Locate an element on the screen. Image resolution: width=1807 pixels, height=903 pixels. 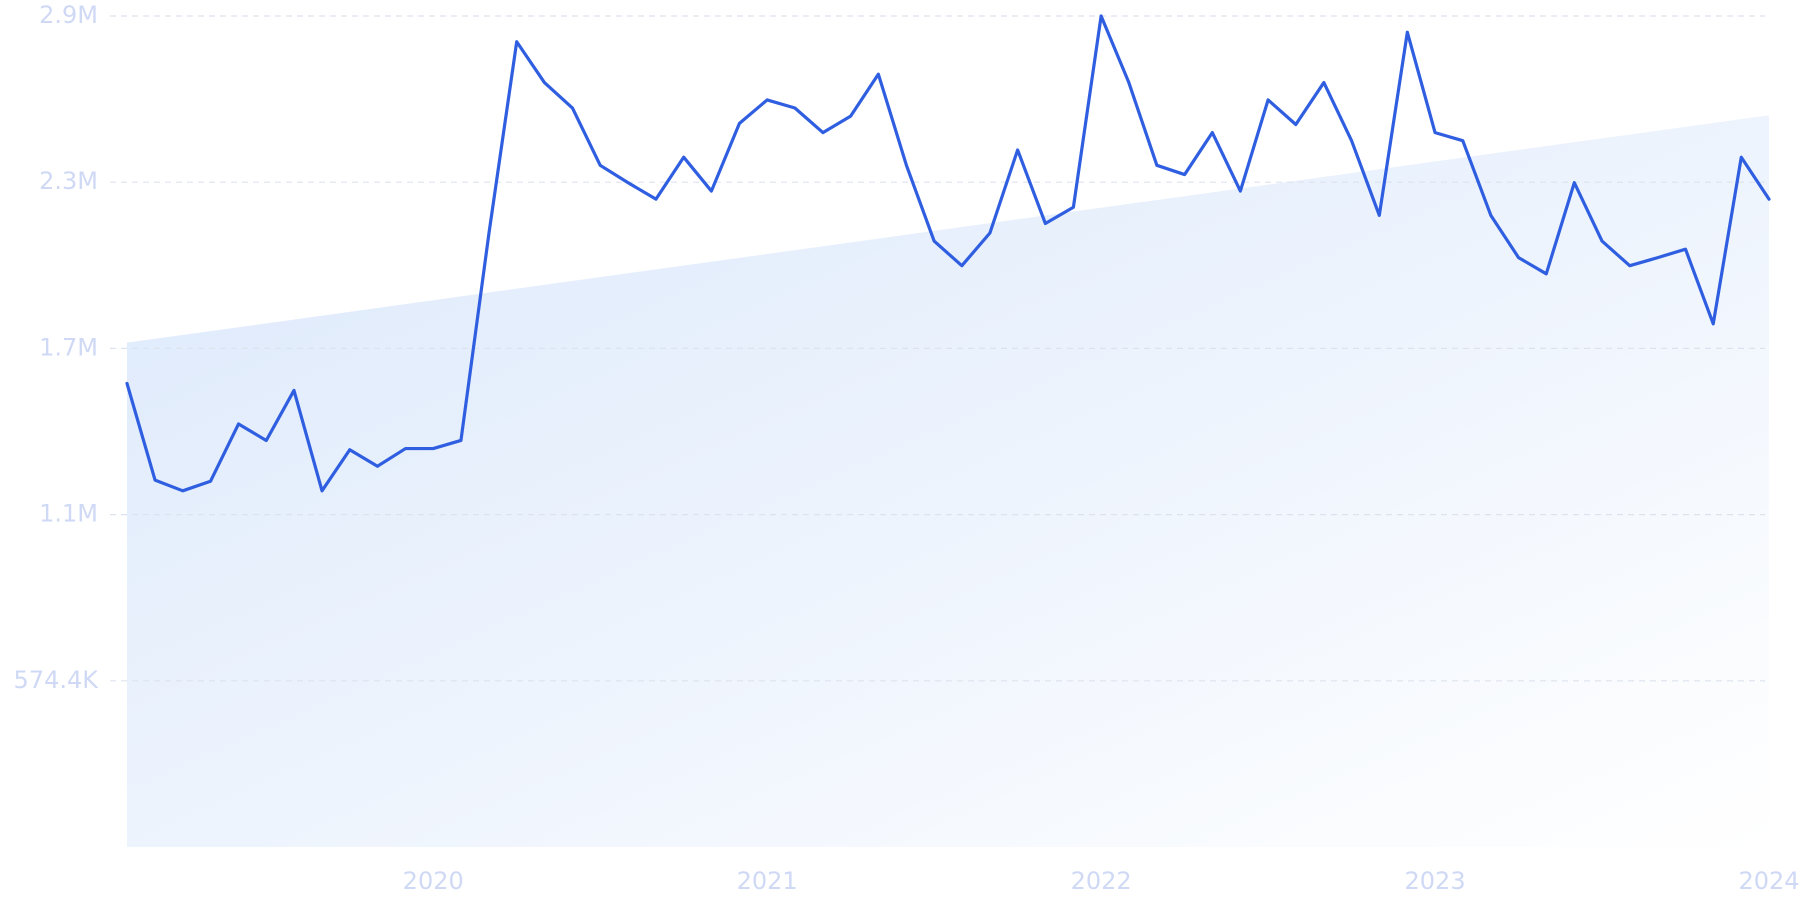
y-tick-label: 2.3M is located at coordinates (68, 181).